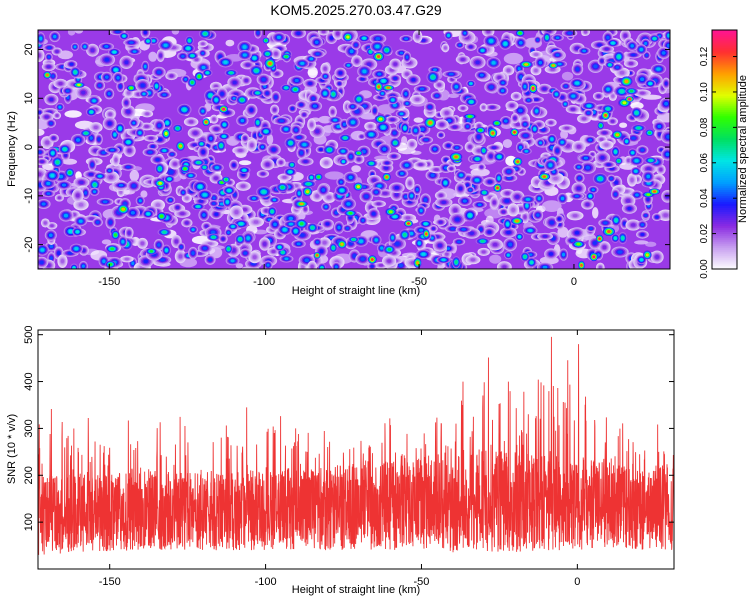 The width and height of the screenshot is (750, 600). I want to click on colorbar-tick-label: 0.08, so click(704, 127).